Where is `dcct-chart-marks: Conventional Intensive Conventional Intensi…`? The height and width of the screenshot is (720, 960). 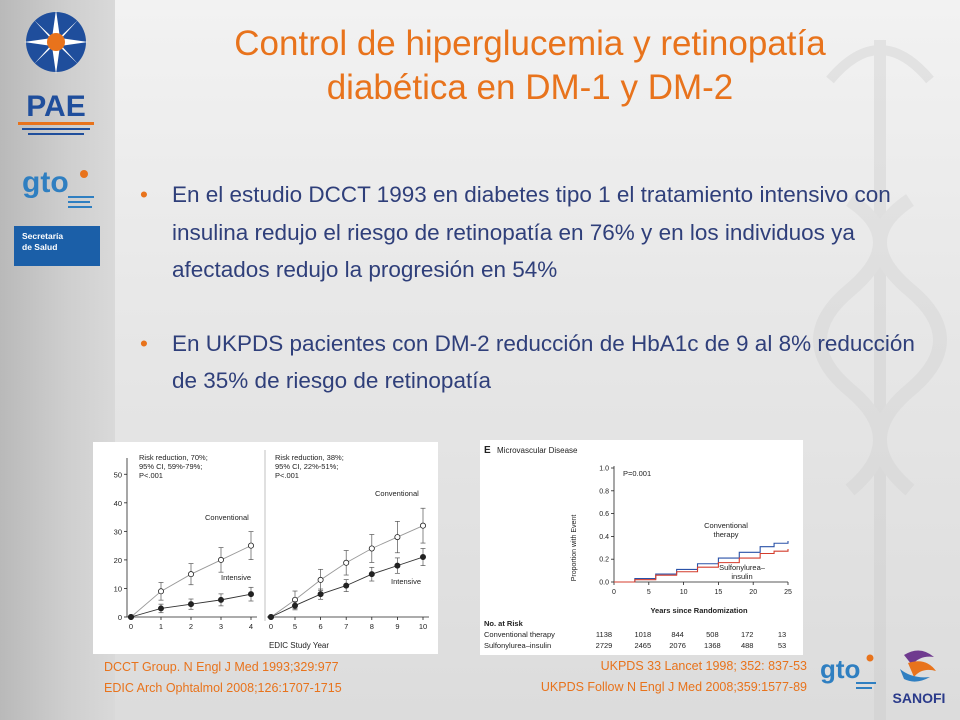
dcct-chart-marks: Conventional Intensive Conventional Intensi… is located at coordinates (277, 554).